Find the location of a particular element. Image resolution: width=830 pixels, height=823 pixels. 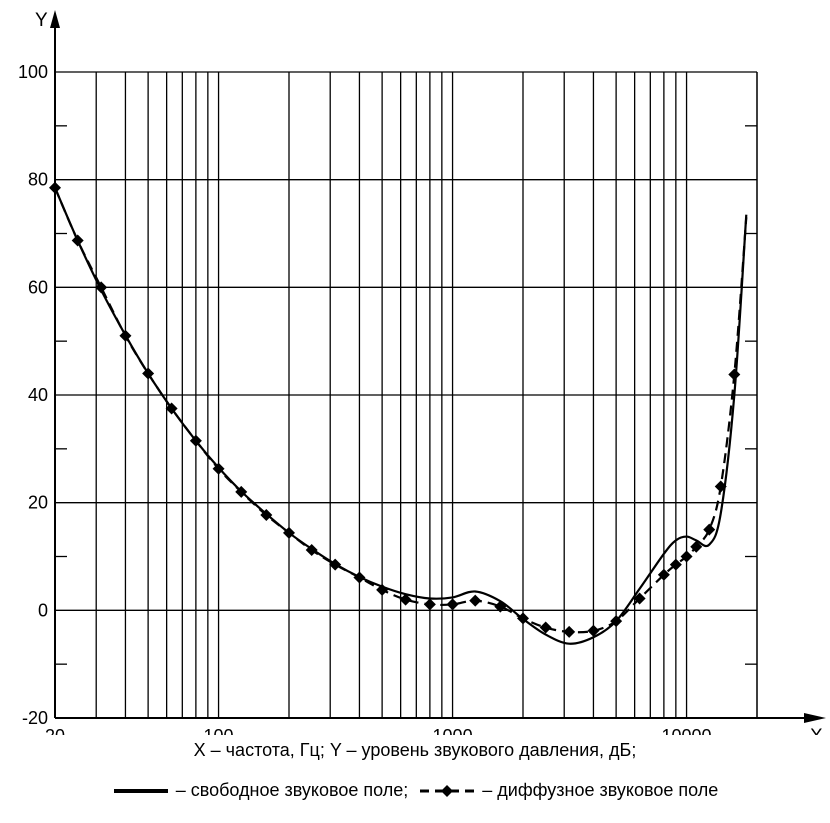

y-axis-arrow is located at coordinates (55, 19).